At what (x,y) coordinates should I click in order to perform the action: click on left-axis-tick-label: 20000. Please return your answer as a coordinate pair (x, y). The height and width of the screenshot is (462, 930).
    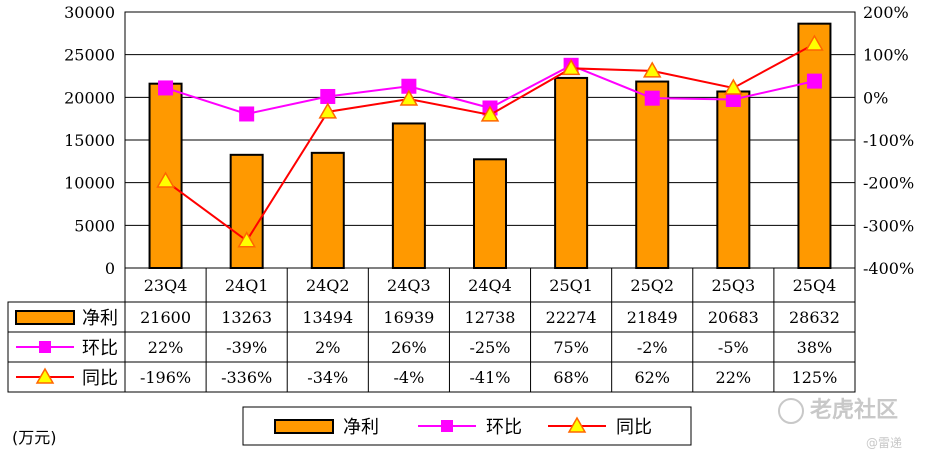
    Looking at the image, I should click on (89, 97).